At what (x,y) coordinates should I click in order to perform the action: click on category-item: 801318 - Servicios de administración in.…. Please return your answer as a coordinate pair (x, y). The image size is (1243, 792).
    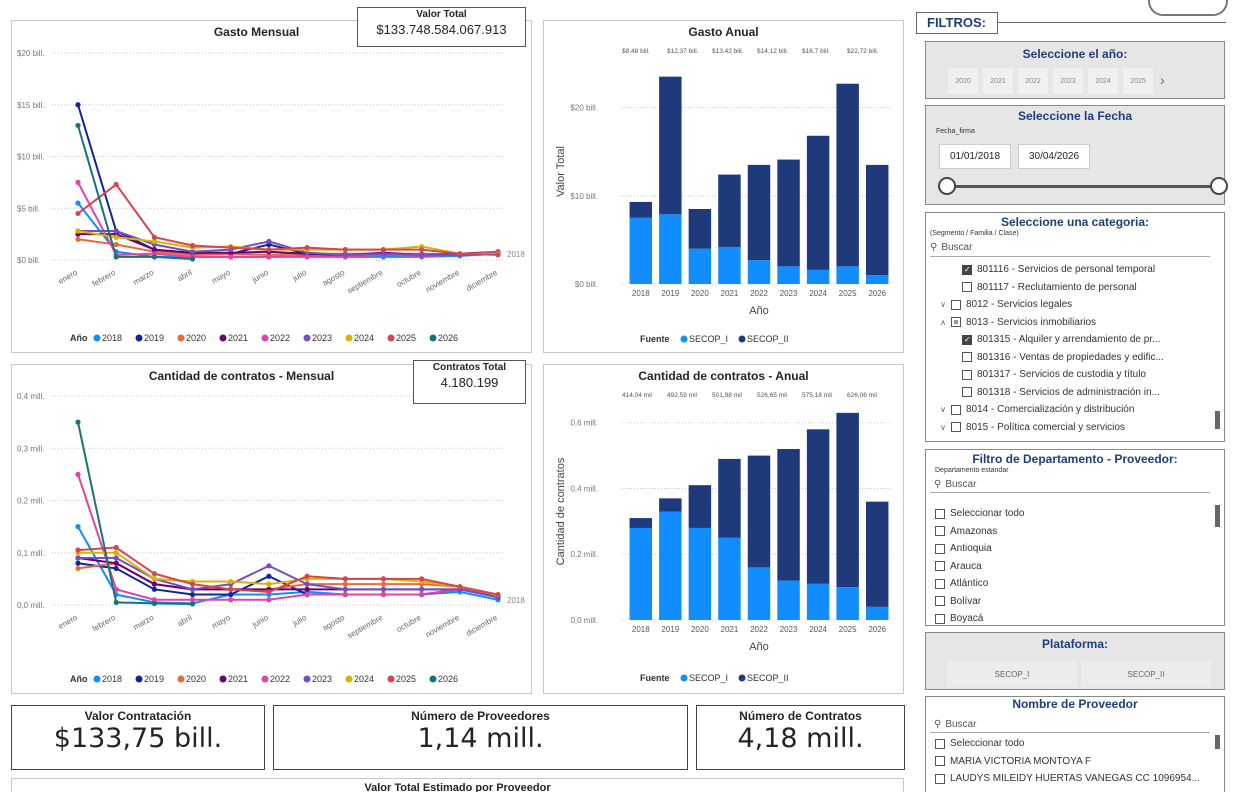
    Looking at the image, I should click on (1071, 393).